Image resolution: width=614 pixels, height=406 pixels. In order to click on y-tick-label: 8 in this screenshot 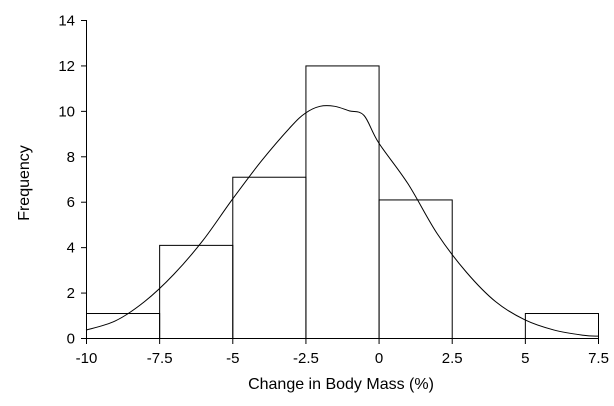, I will do `click(71, 157)`.